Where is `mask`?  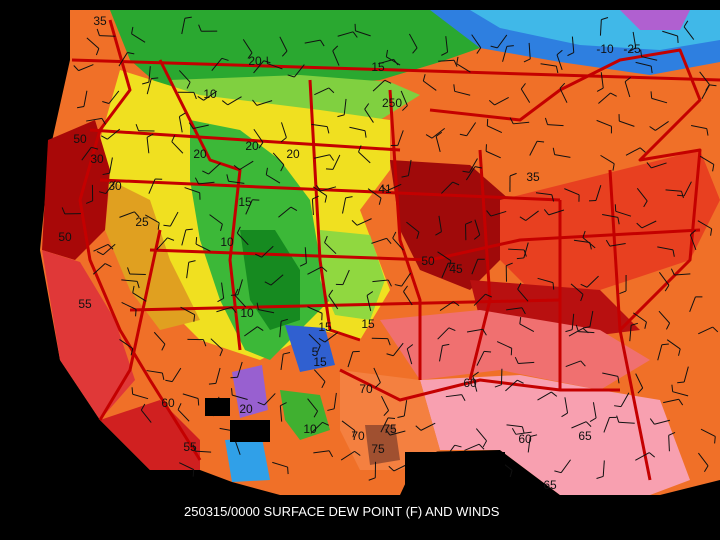
mask is located at coordinates (217, 407).